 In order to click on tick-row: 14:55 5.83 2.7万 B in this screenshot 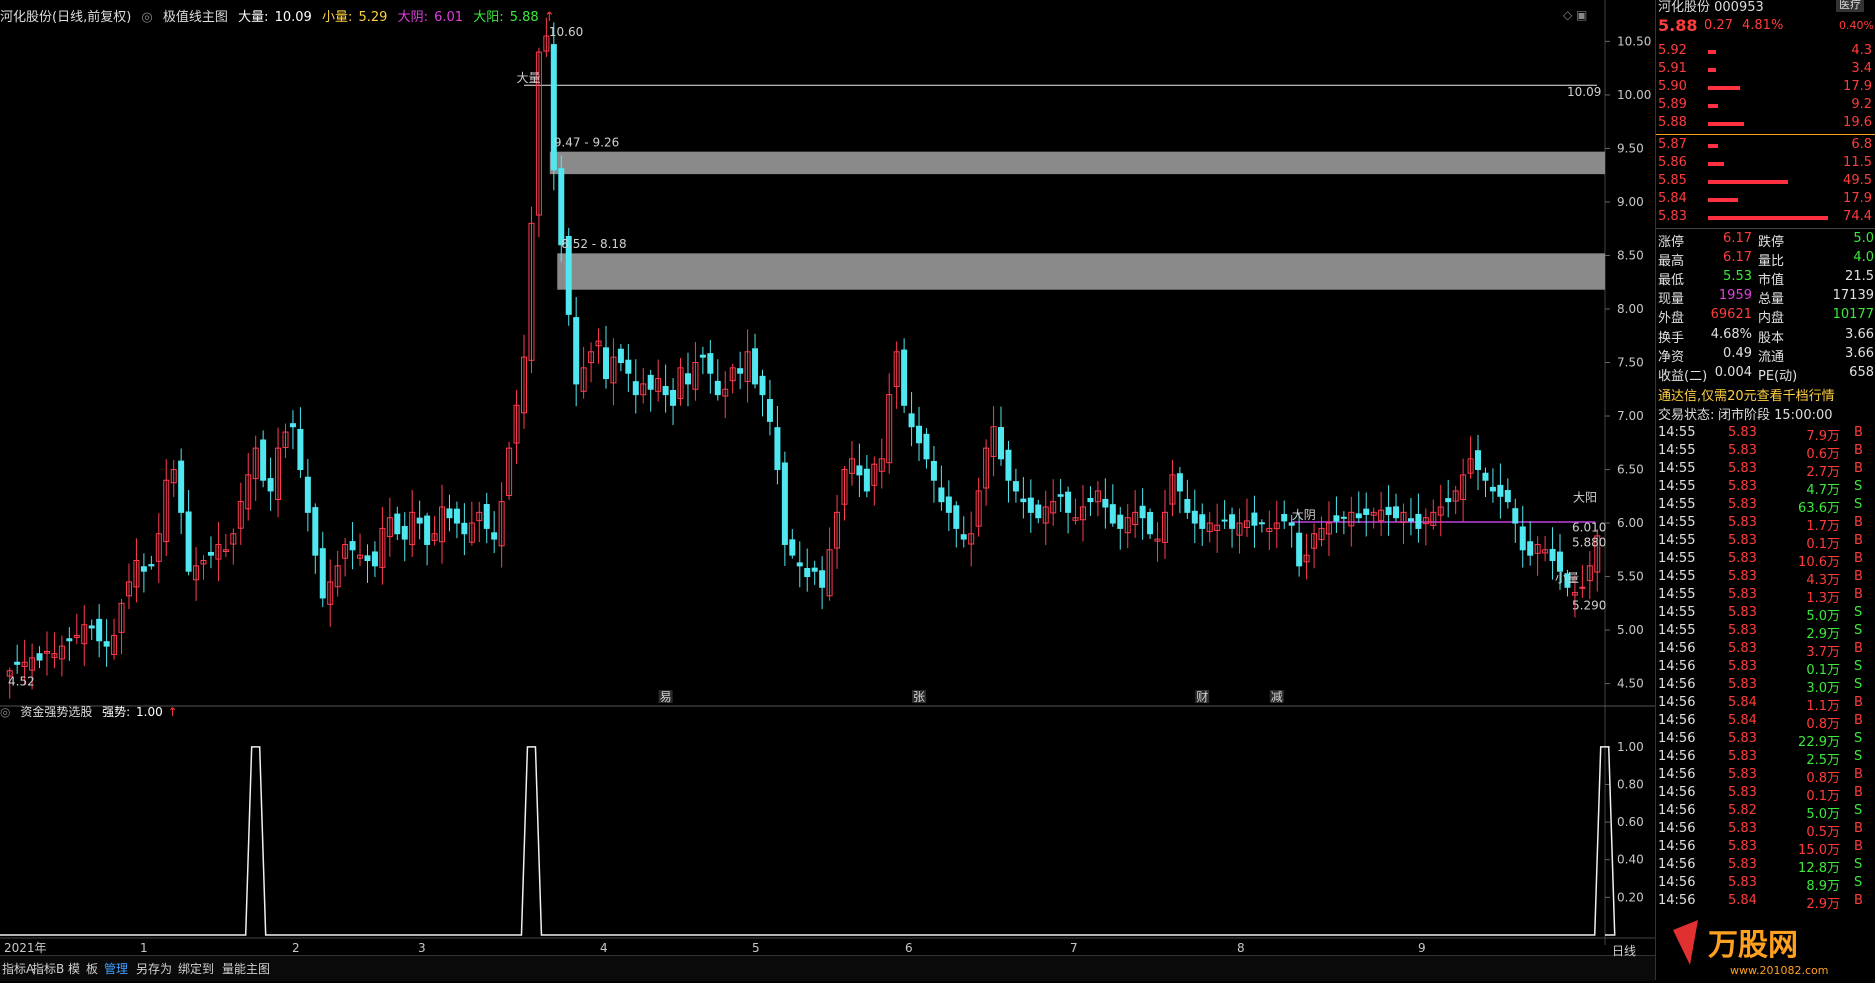, I will do `click(1765, 470)`.